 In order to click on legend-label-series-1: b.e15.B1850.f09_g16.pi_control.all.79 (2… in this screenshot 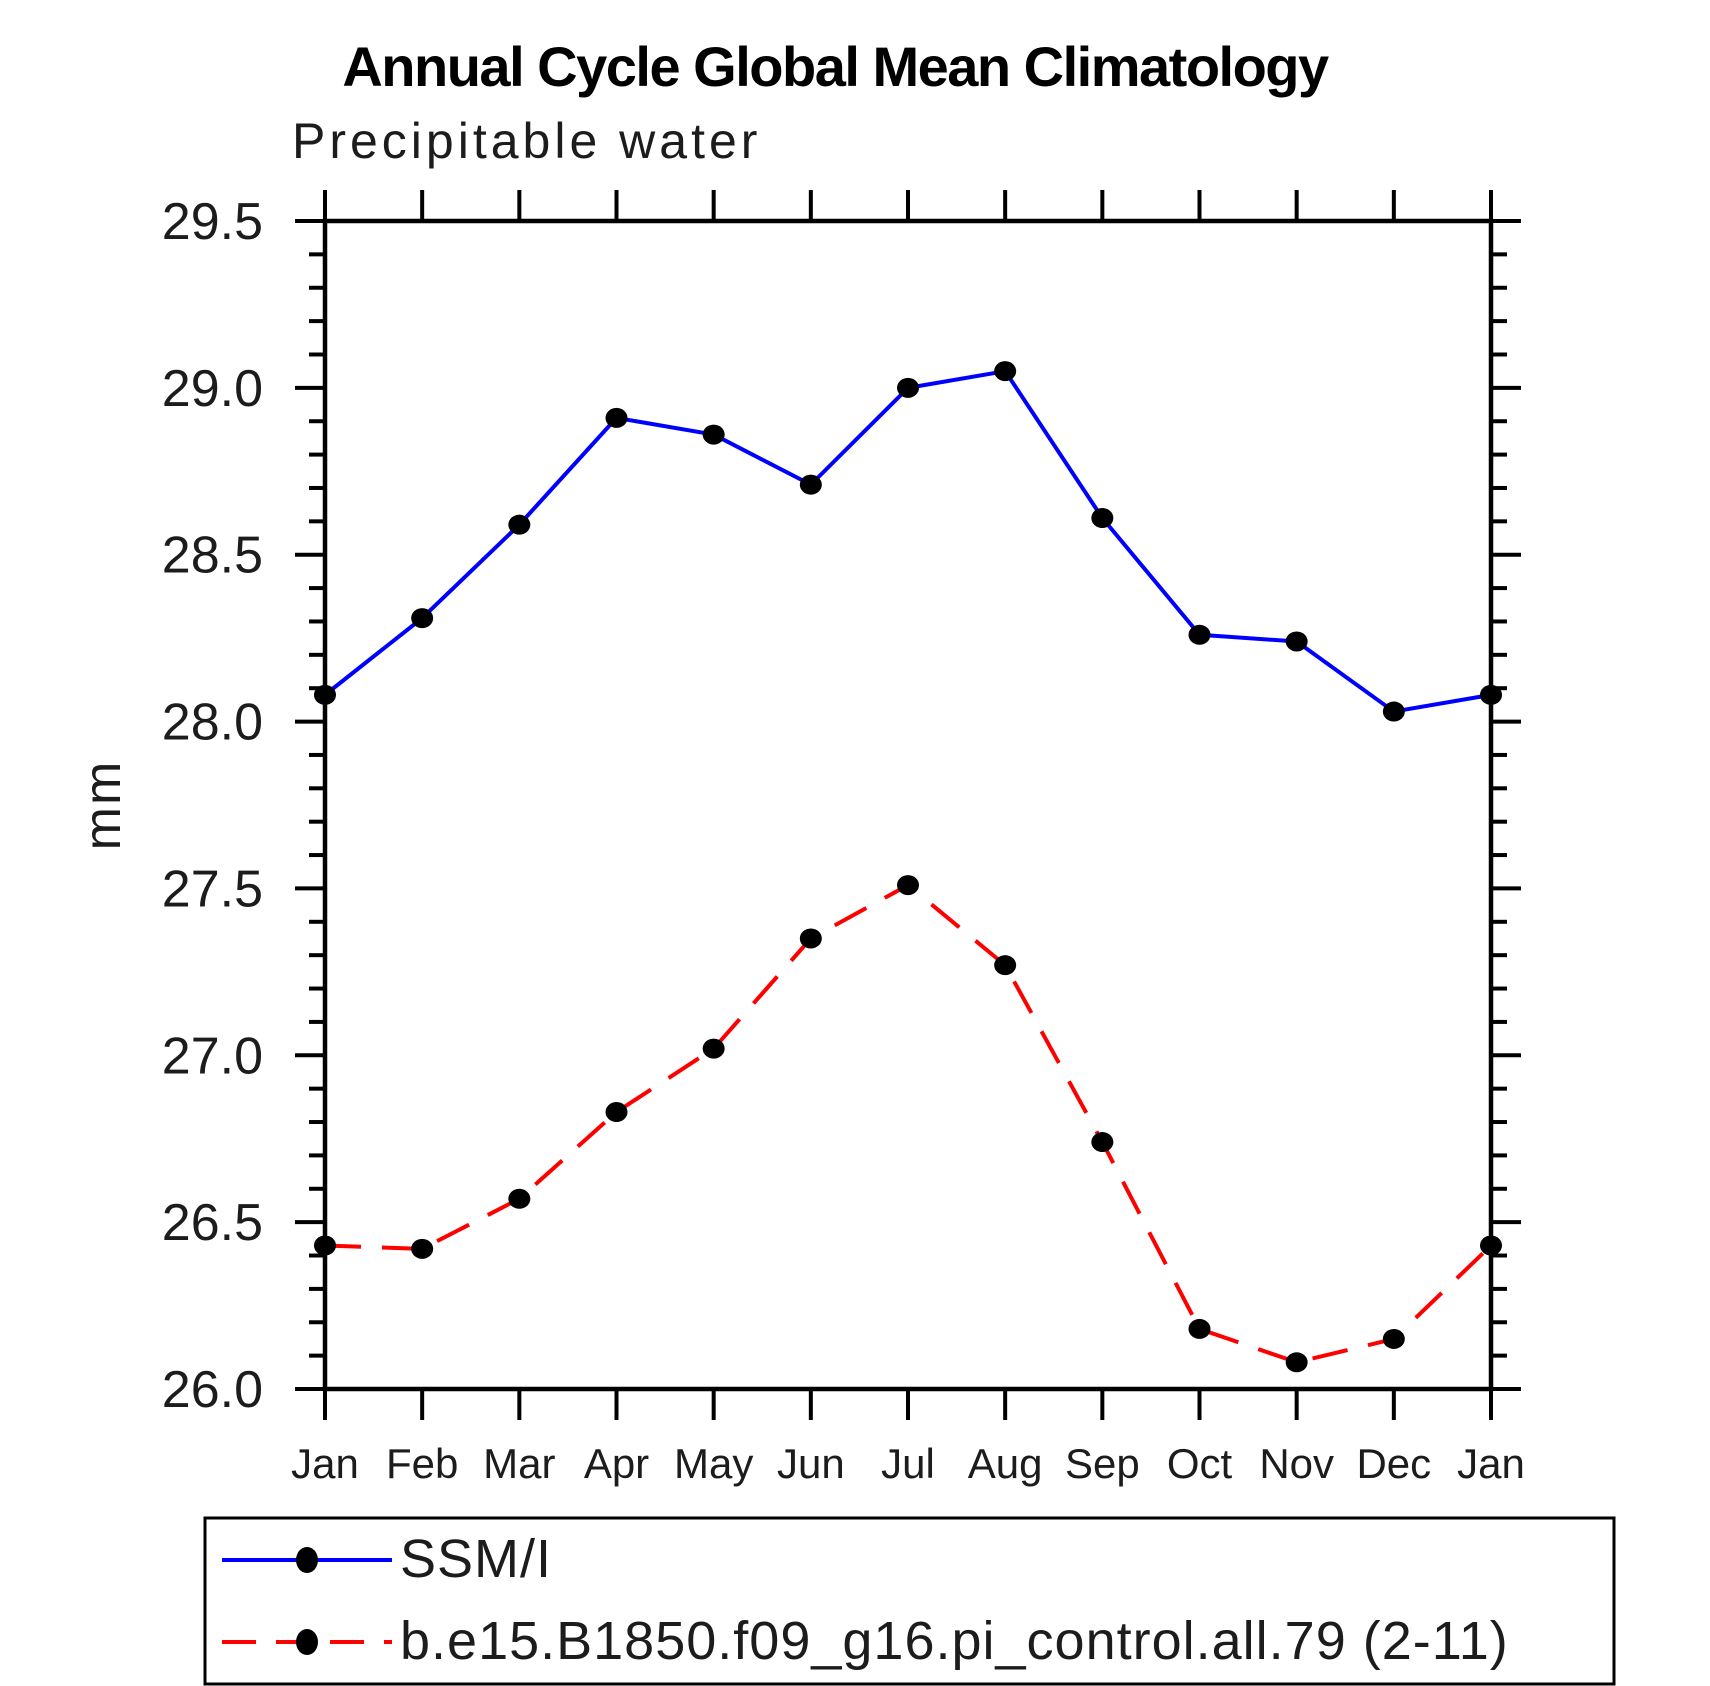, I will do `click(954, 1641)`.